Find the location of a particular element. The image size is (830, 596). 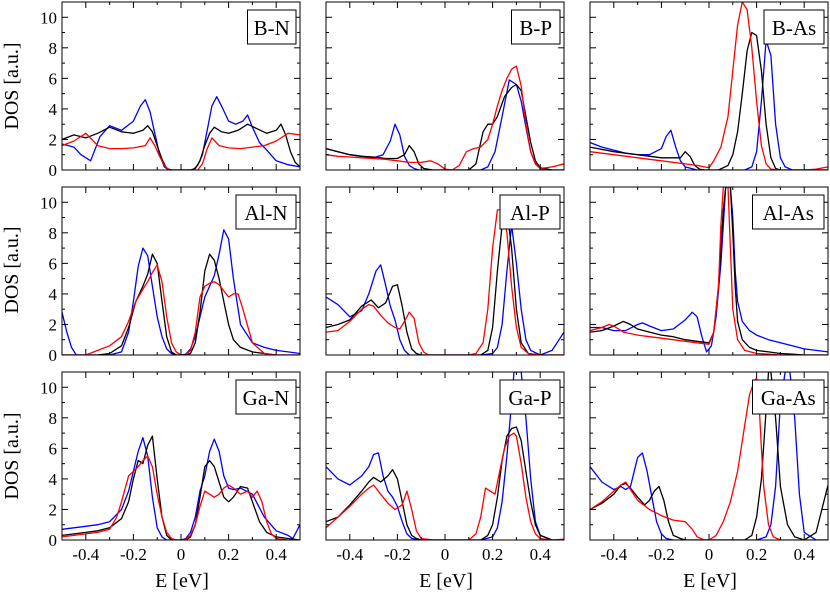

panel-al-p: Al-P is located at coordinates (445, 271).